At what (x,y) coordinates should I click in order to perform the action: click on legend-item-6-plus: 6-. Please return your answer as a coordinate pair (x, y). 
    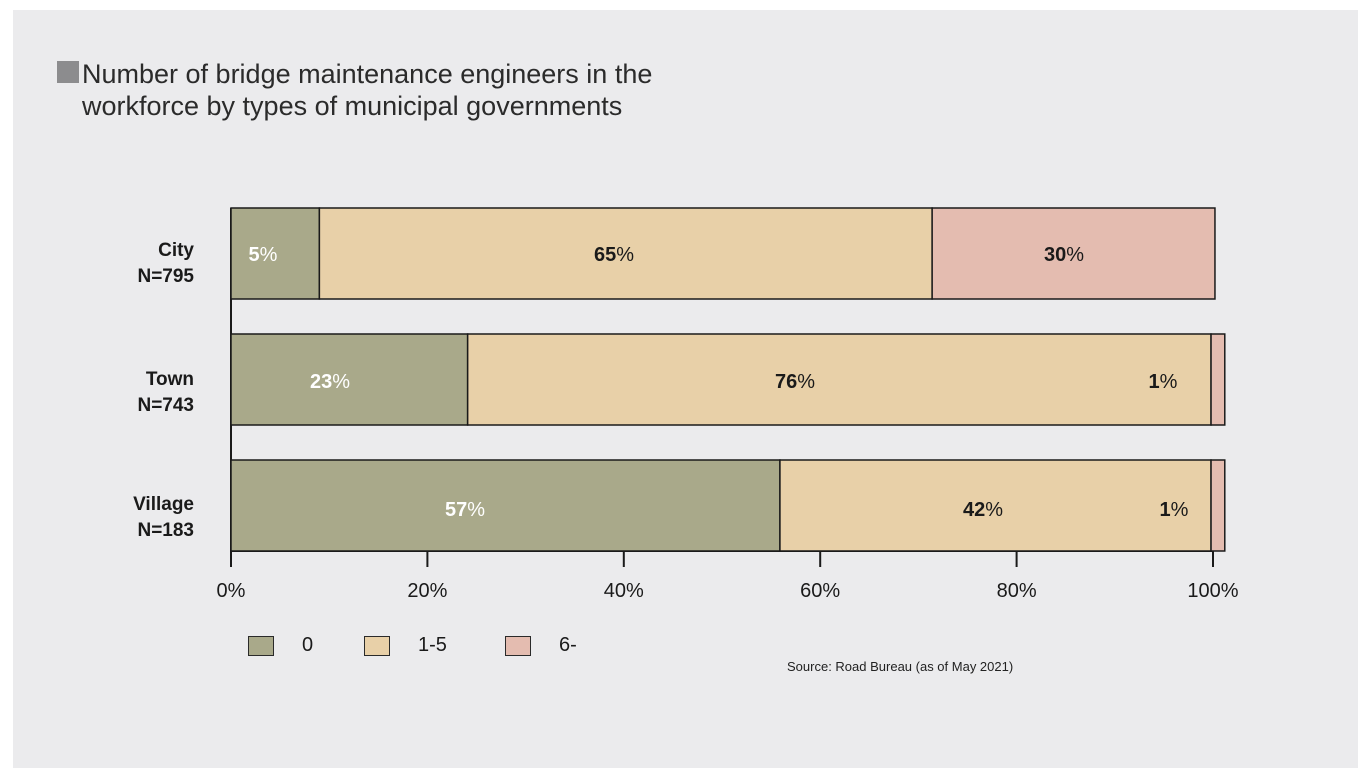
    Looking at the image, I should click on (541, 645).